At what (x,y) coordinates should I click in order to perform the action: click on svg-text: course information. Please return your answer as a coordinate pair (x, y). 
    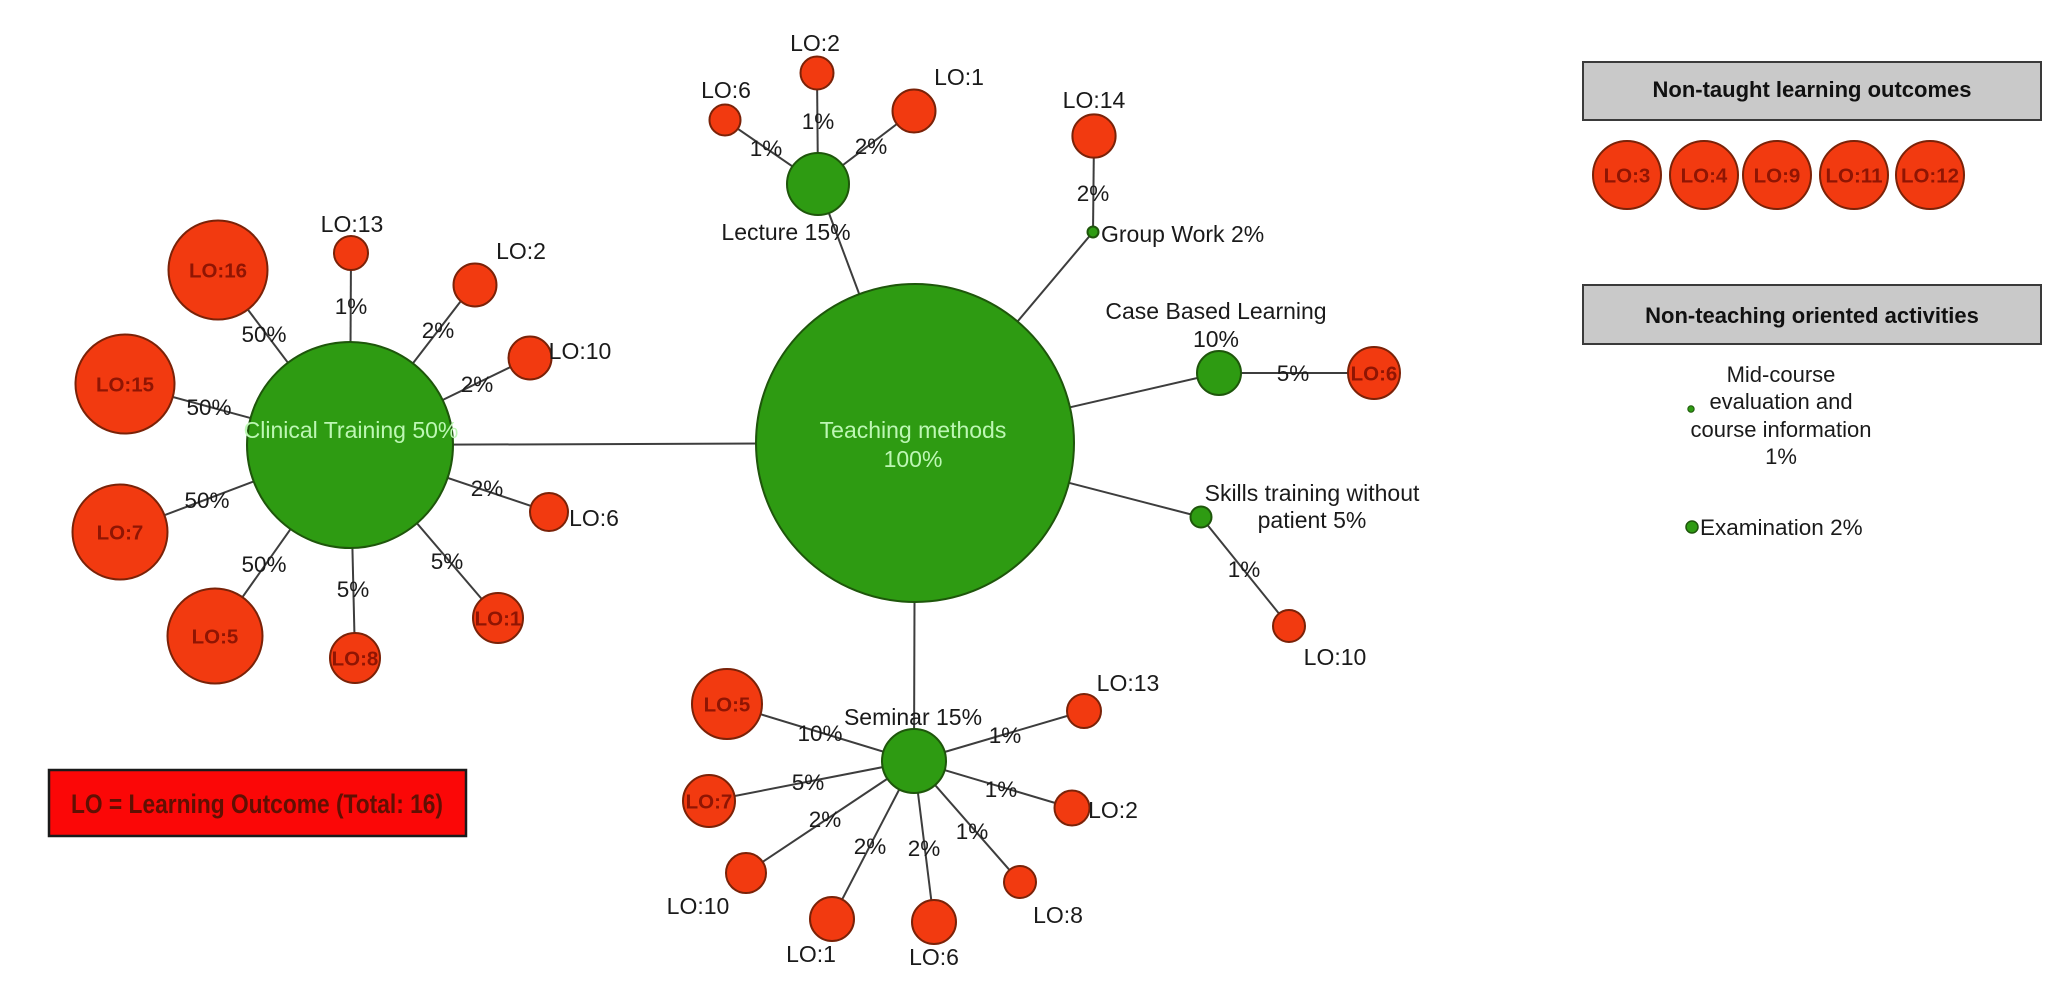
    Looking at the image, I should click on (1781, 429).